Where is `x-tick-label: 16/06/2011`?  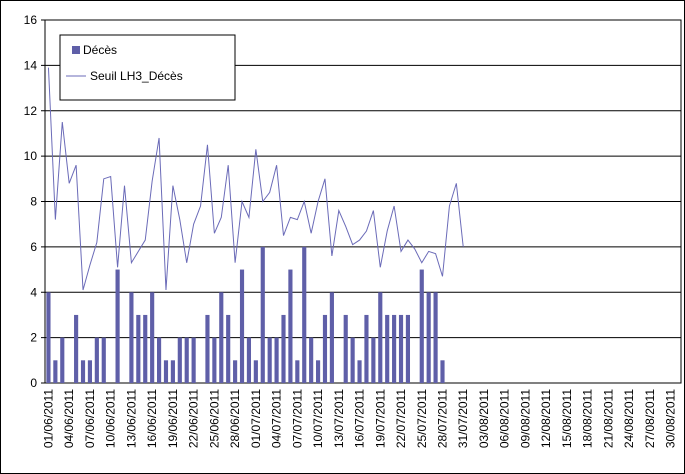
x-tick-label: 16/06/2011 is located at coordinates (152, 418).